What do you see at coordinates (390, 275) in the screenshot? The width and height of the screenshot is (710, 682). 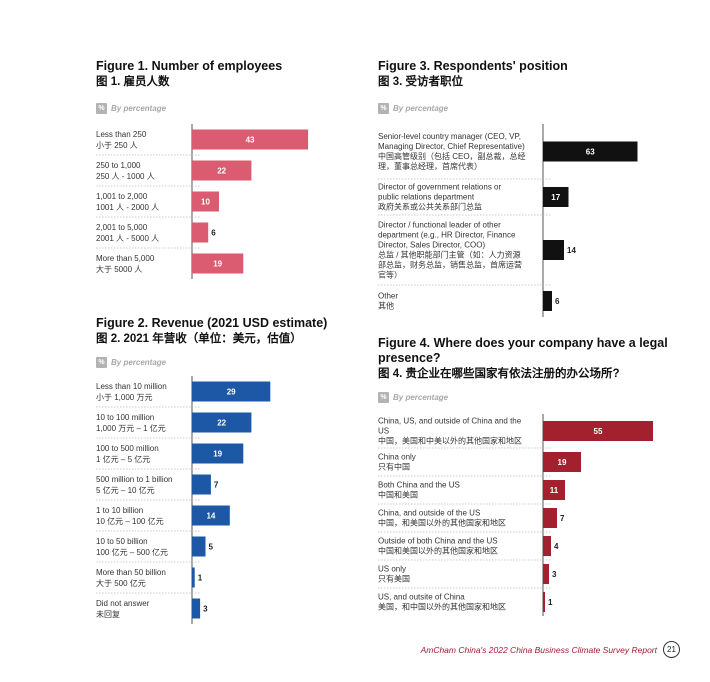 I see `fig3-category-label-2-5: 官等）` at bounding box center [390, 275].